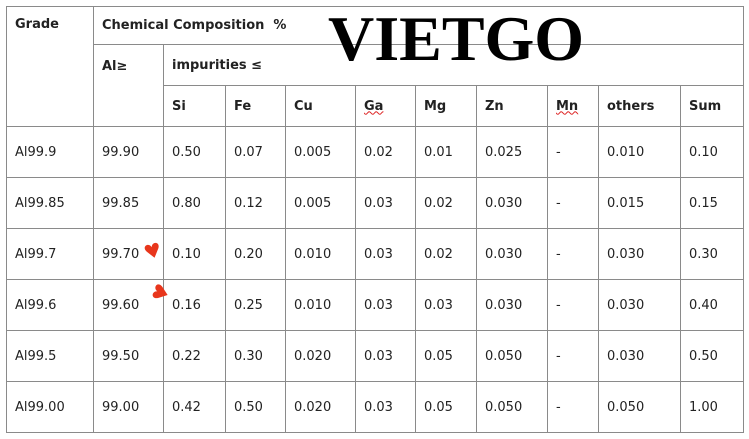  I want to click on watermark: VIETGO, so click(456, 38).